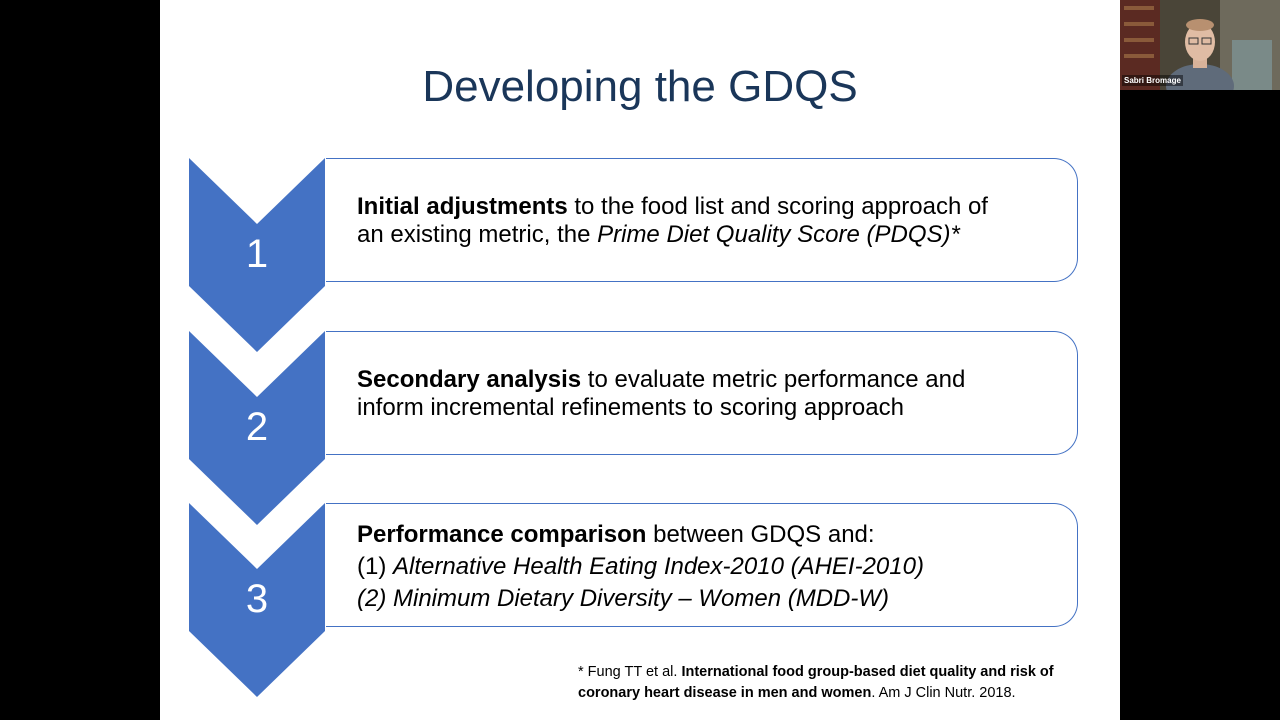 The image size is (1280, 720). I want to click on slide-title: Developing the GDQS, so click(640, 86).